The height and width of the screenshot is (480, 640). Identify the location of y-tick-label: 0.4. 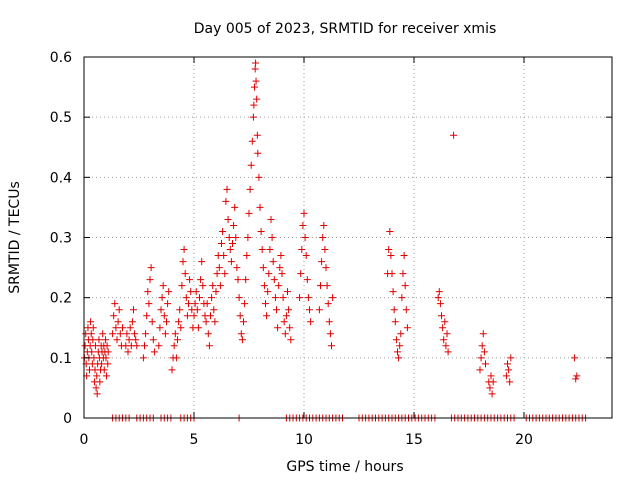
(61, 178).